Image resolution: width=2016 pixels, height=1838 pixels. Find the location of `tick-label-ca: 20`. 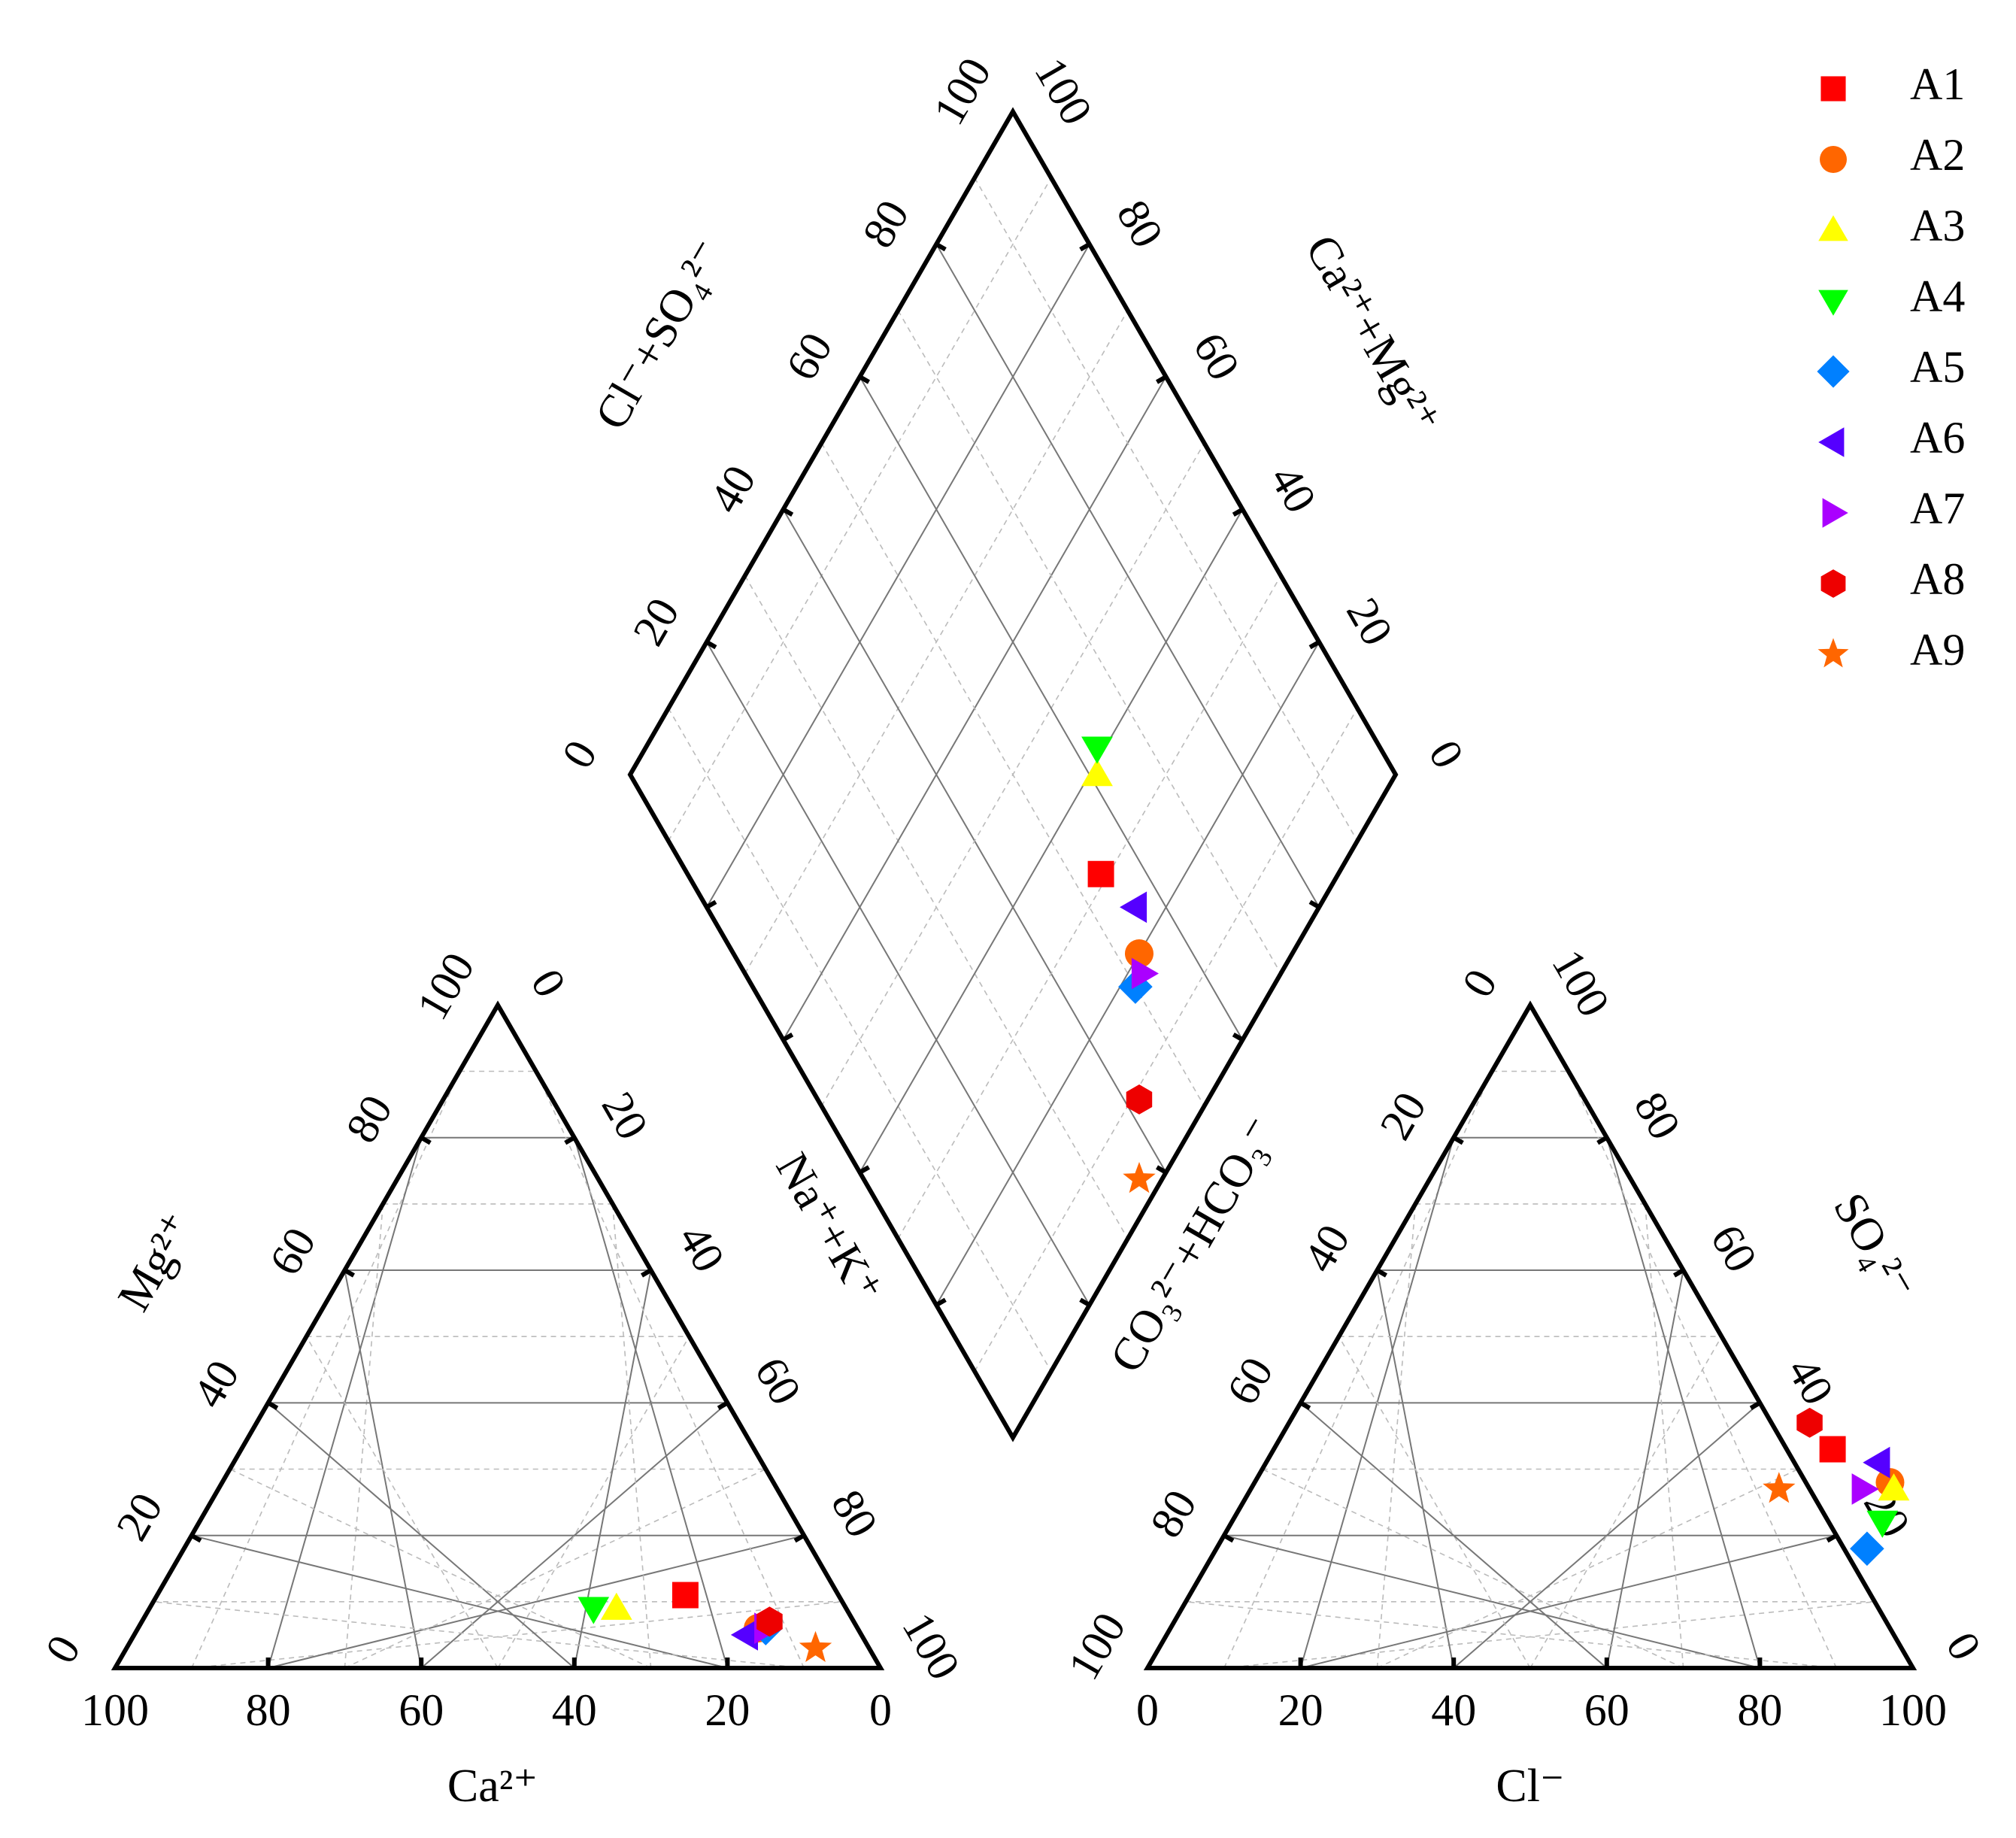

tick-label-ca: 20 is located at coordinates (727, 1710).